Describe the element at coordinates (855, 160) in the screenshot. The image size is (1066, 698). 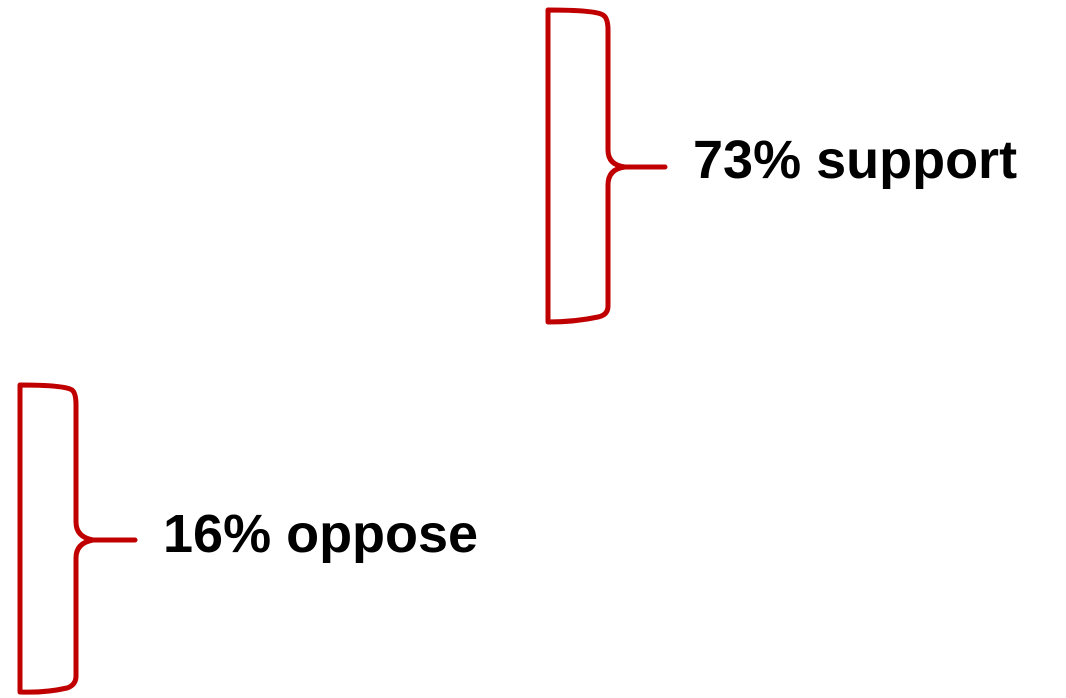
I see `annotation-label: 73% support` at that location.